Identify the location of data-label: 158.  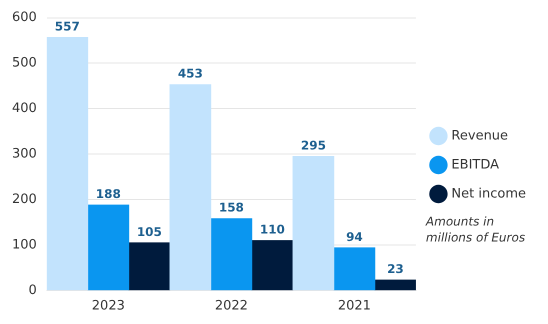
(231, 207).